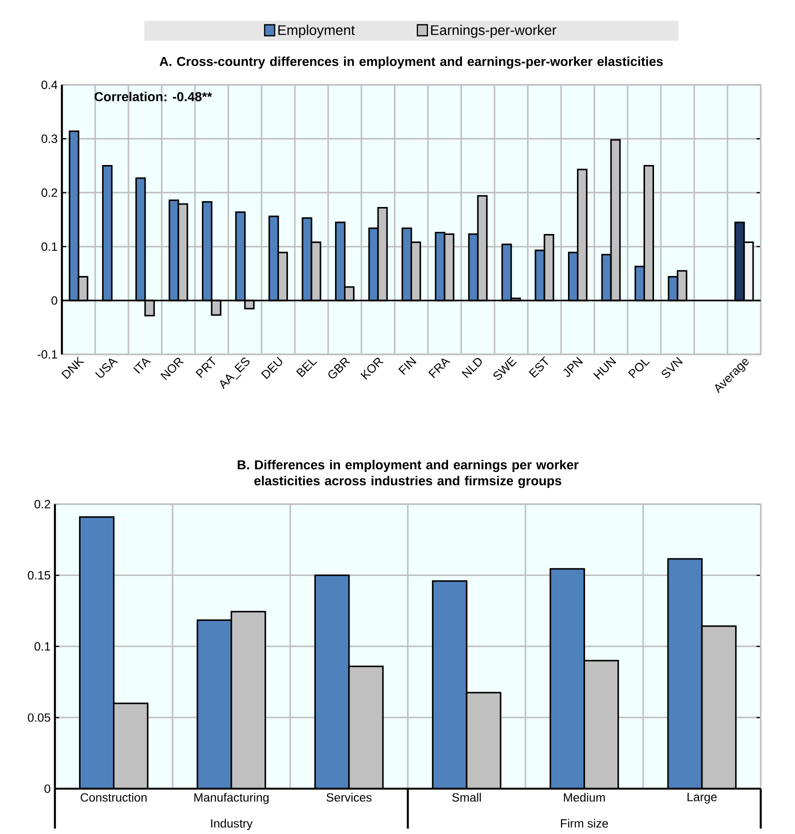 The width and height of the screenshot is (795, 834). I want to click on legend-label: Employment, so click(316, 31).